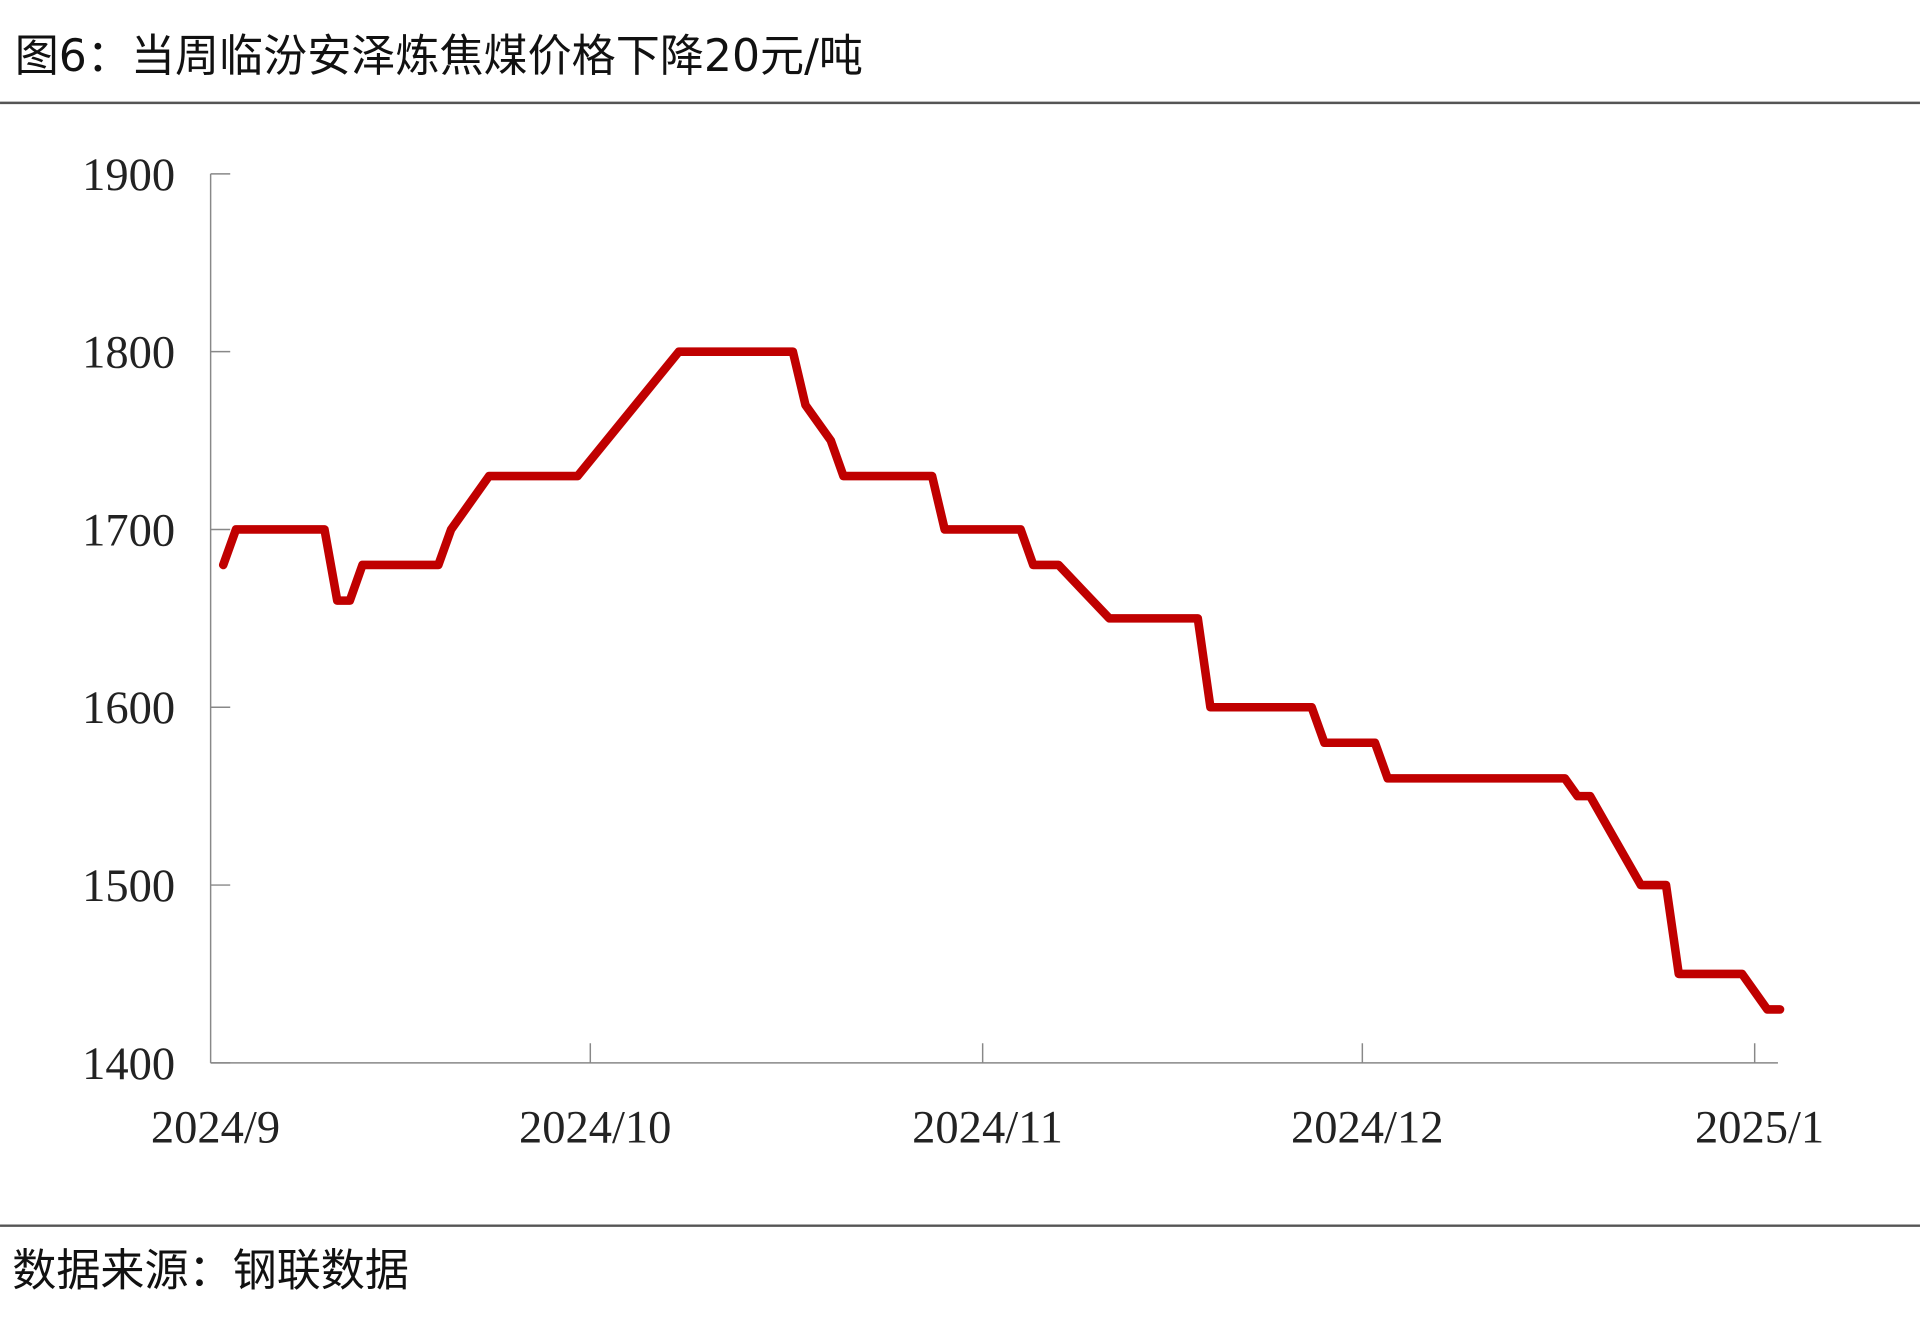 The width and height of the screenshot is (1920, 1331). Describe the element at coordinates (595, 1127) in the screenshot. I see `x-tick-label: 2024/10` at that location.